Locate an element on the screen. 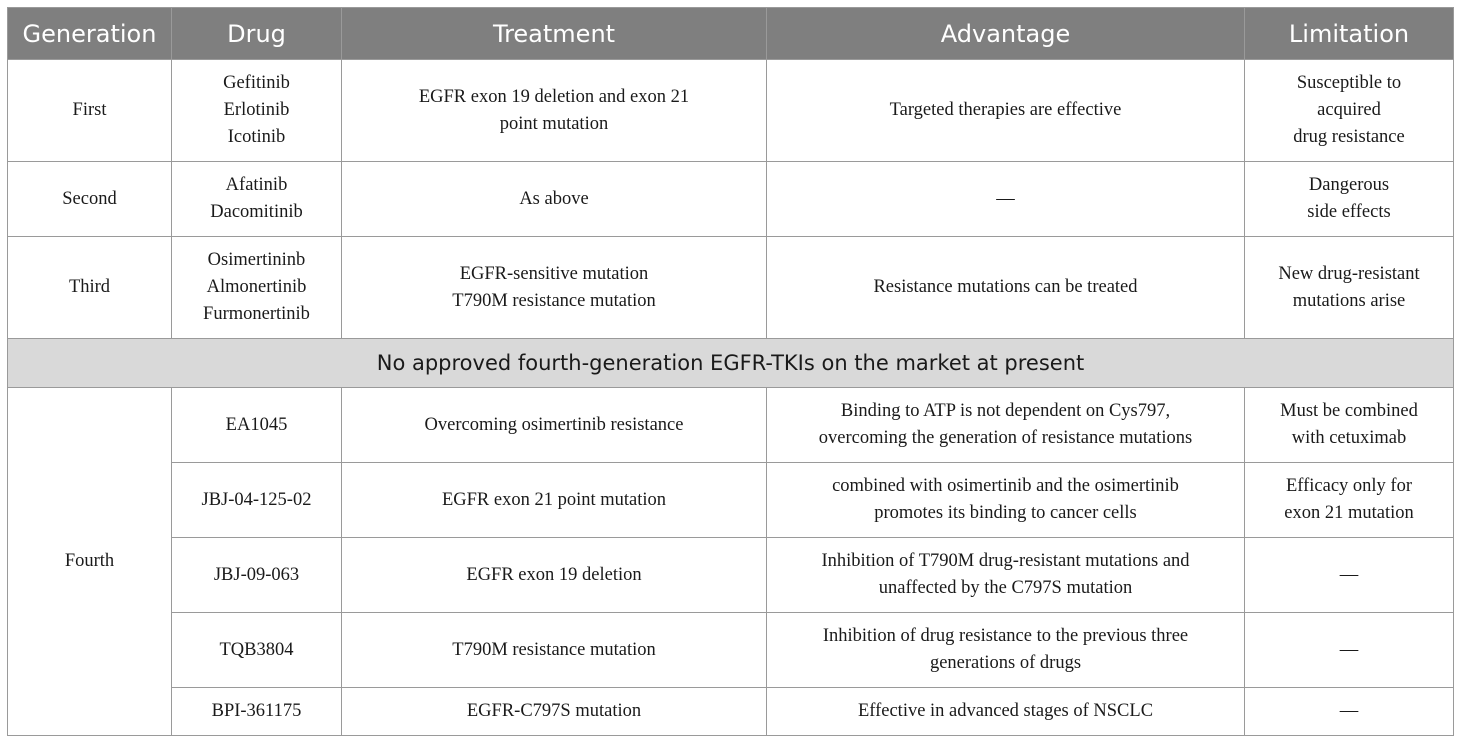 The width and height of the screenshot is (1460, 752). header-limitation: Limitation is located at coordinates (1349, 33).